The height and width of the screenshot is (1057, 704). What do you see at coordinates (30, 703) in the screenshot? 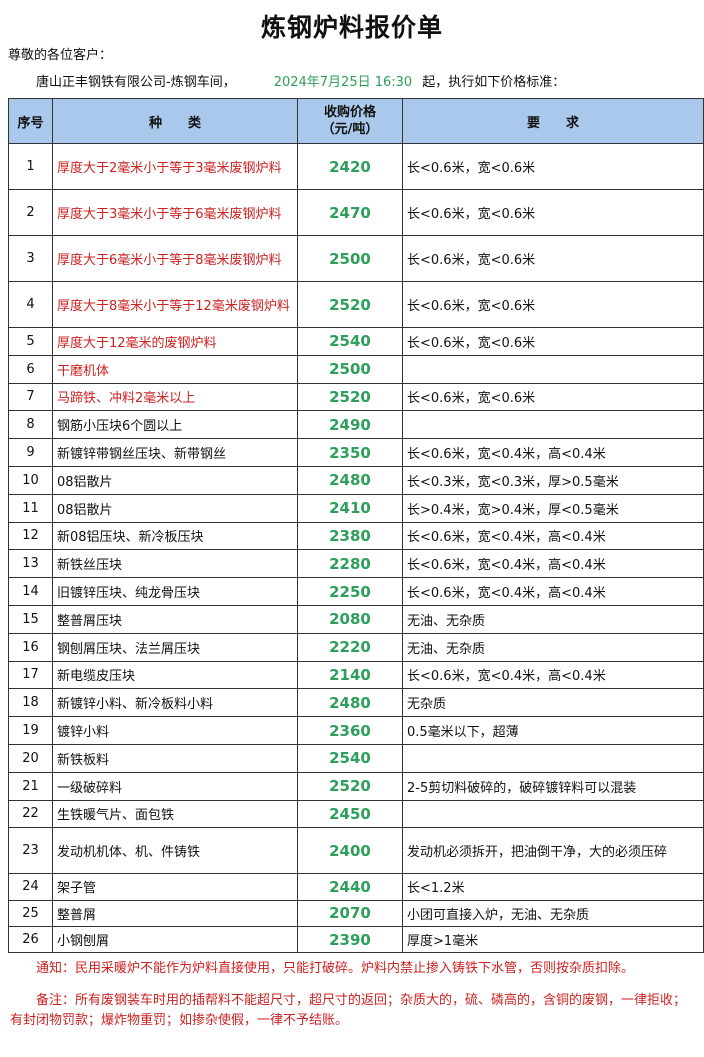
I see `row-index: 18` at bounding box center [30, 703].